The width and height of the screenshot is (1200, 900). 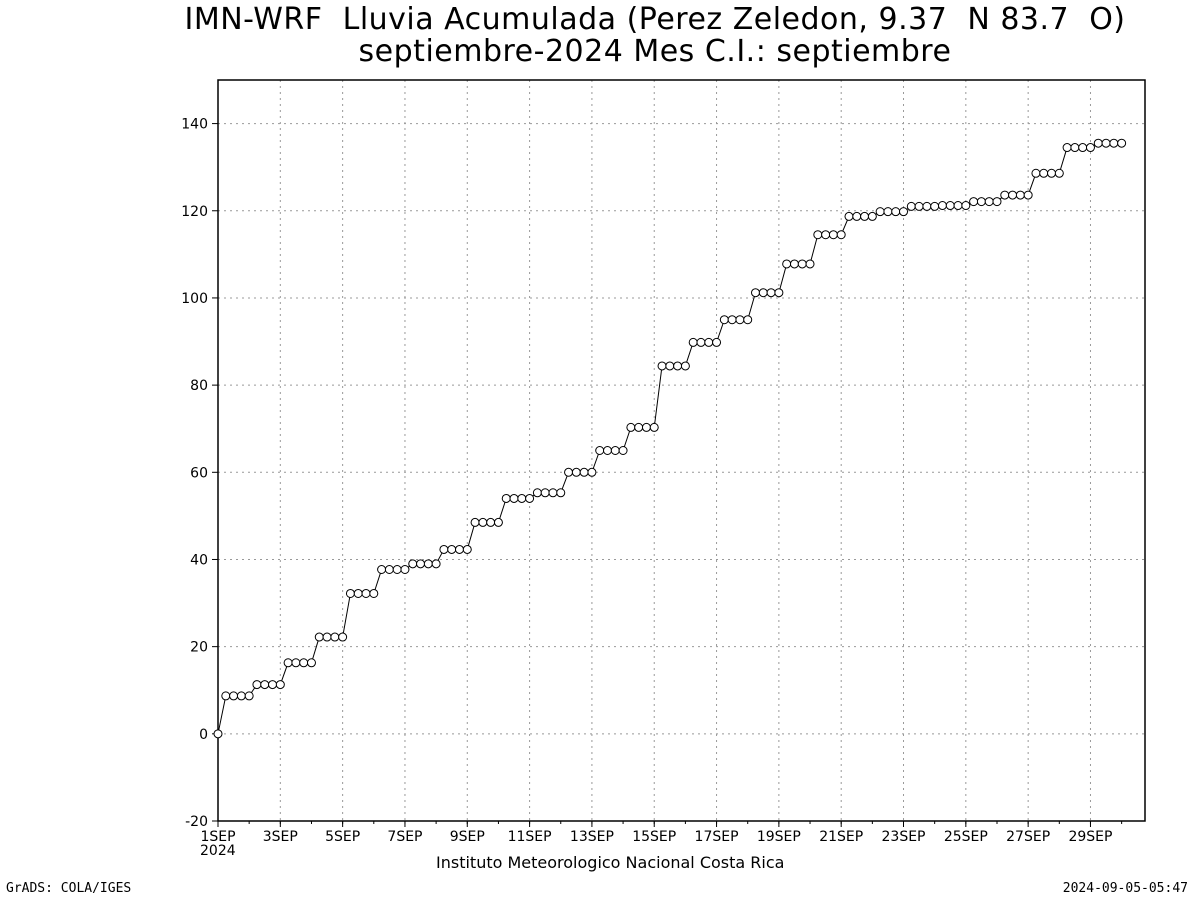 What do you see at coordinates (196, 822) in the screenshot?
I see `y-tick-label: -20` at bounding box center [196, 822].